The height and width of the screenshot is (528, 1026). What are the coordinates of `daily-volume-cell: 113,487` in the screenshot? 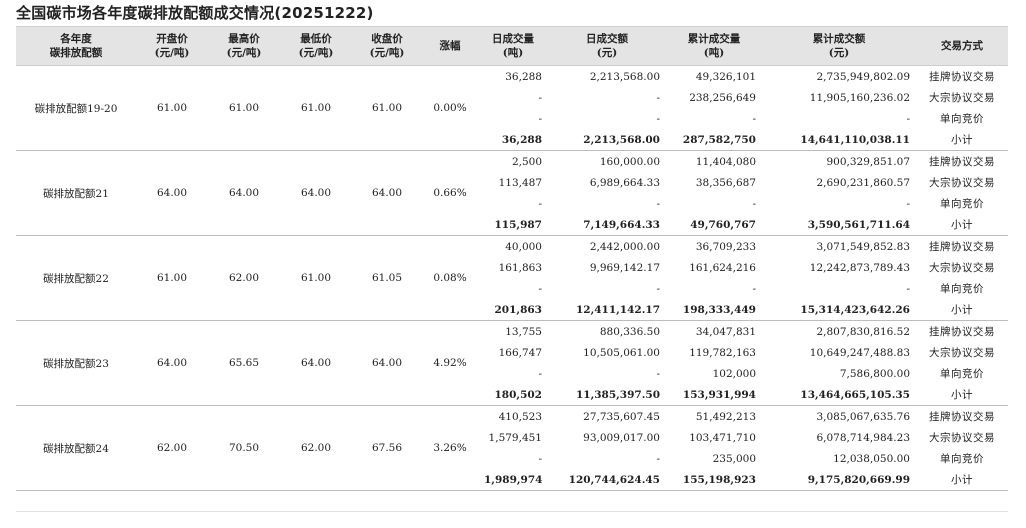 It's located at (520, 182).